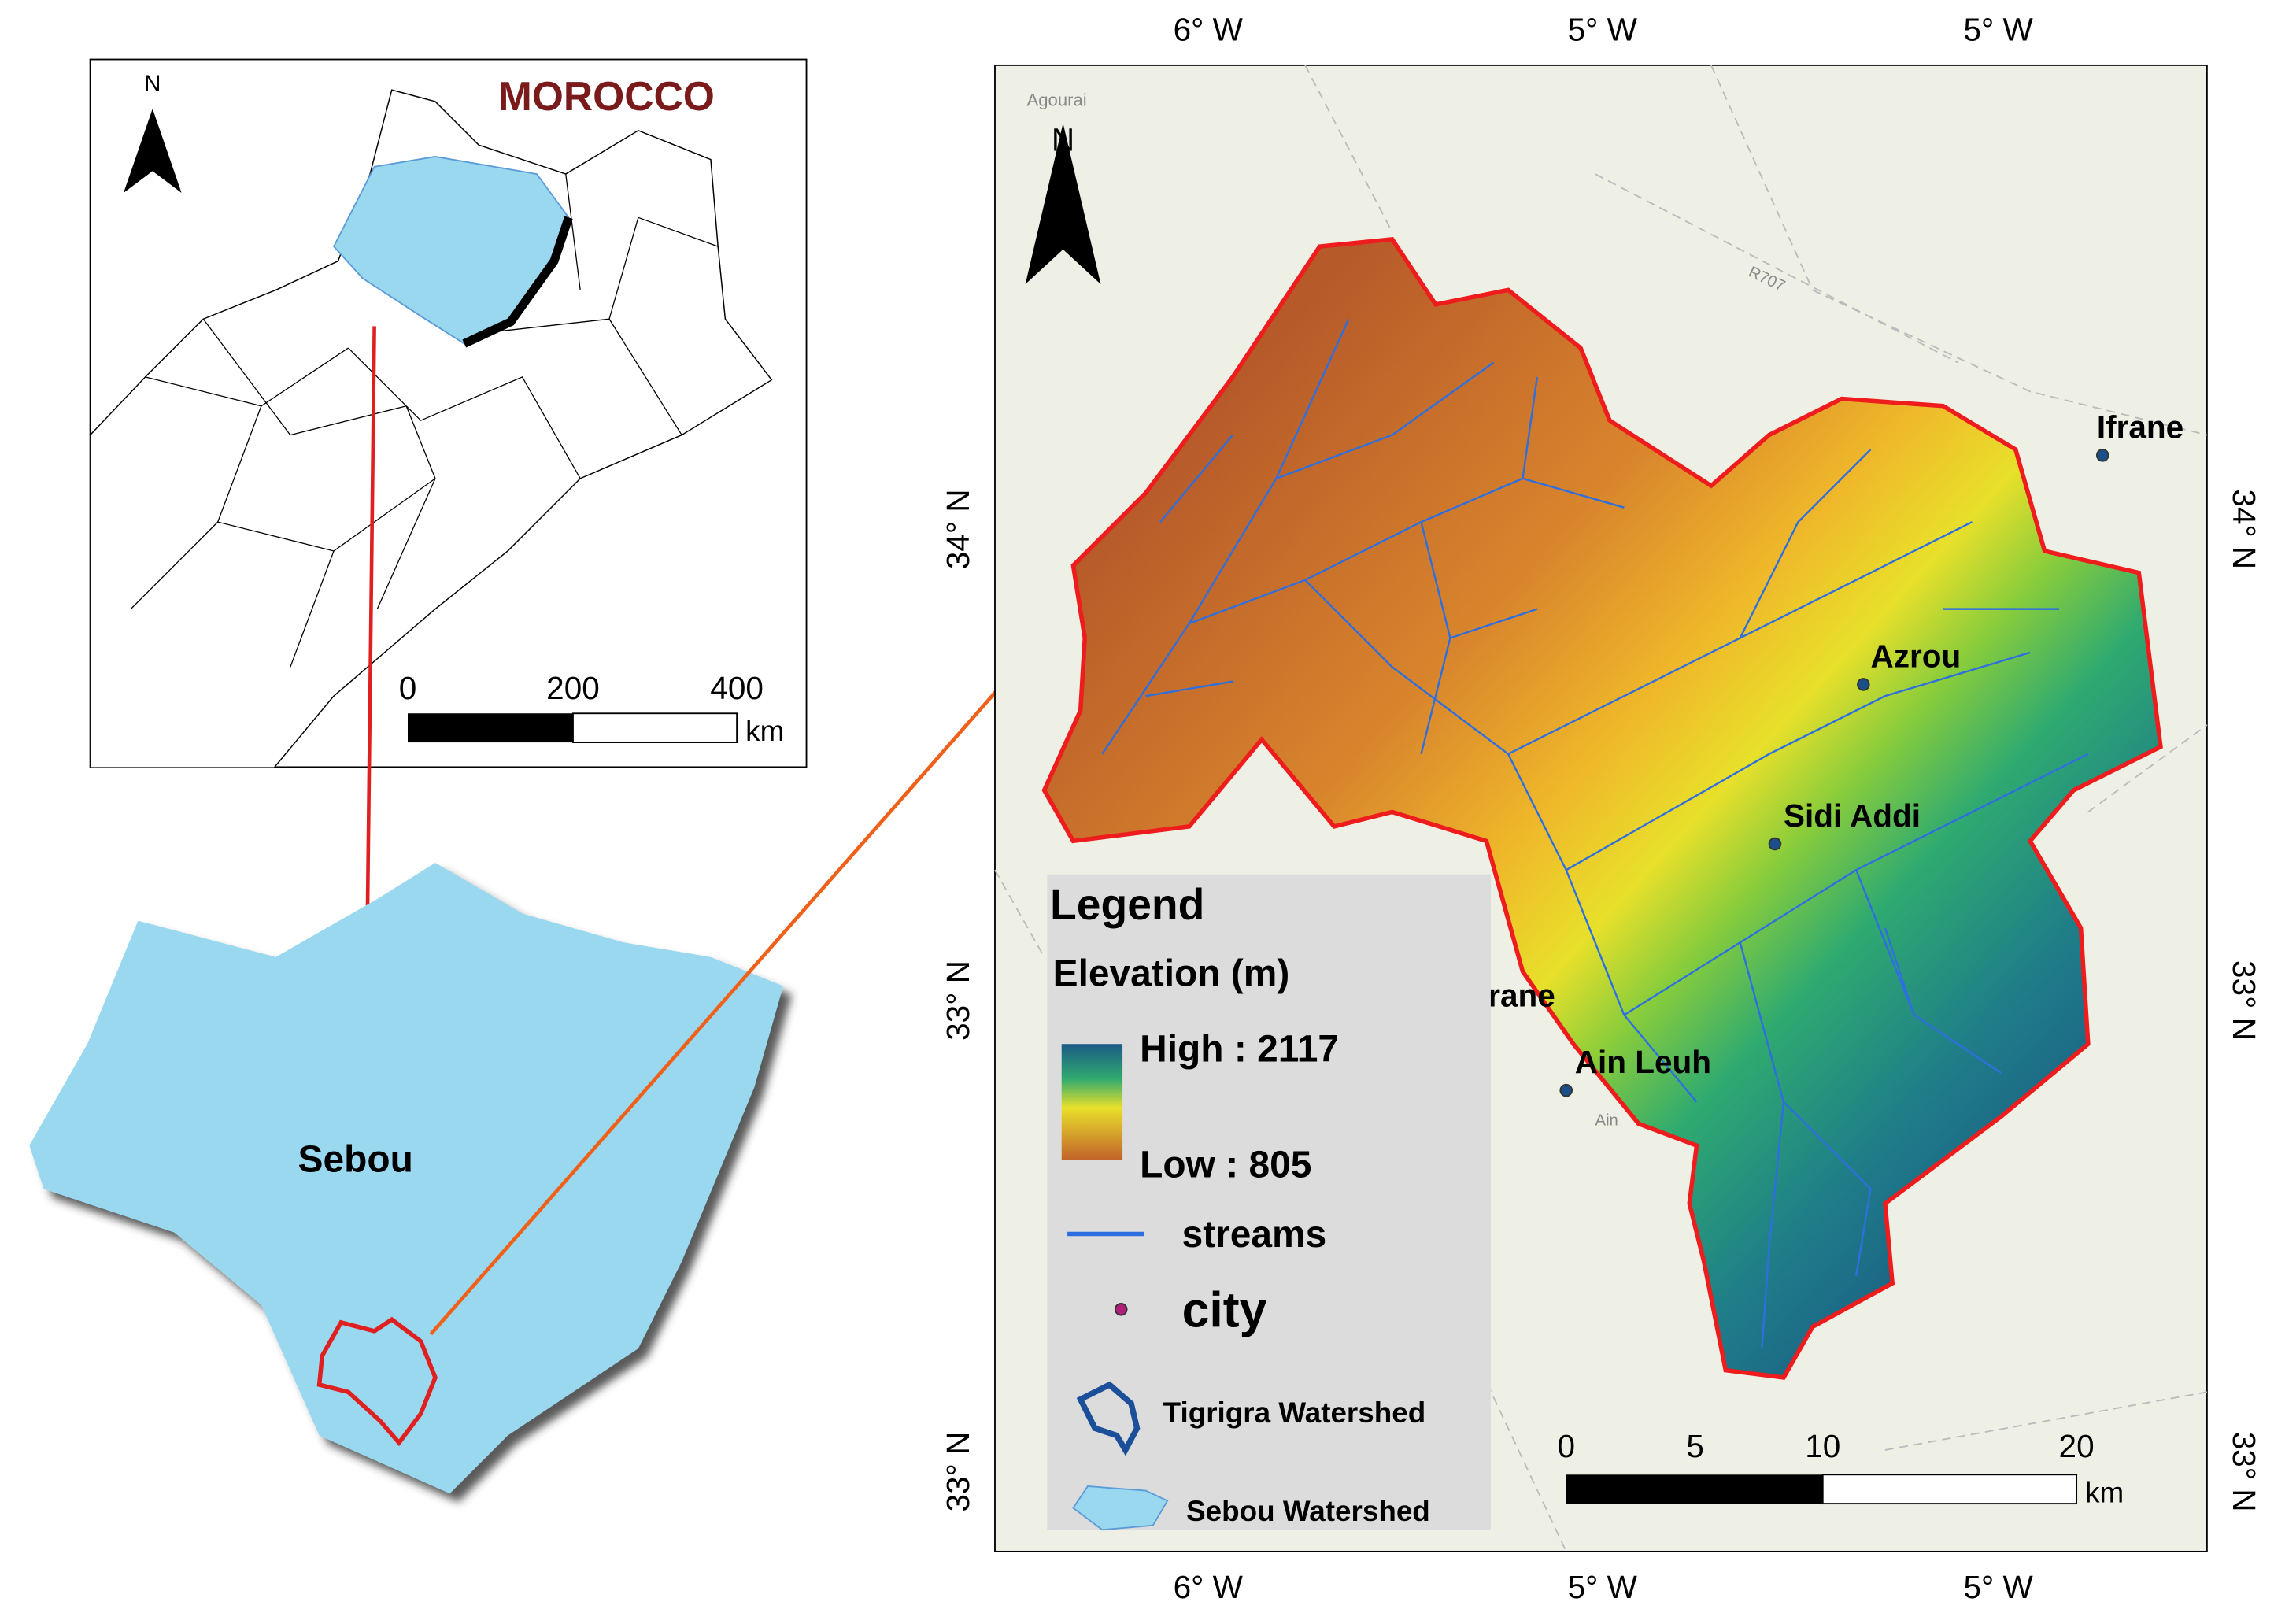 This screenshot has height=1624, width=2274. Describe the element at coordinates (1835, 753) in the screenshot. I see `cities: Ifrane Azrou Sidi Addi Ain Leuh rane` at that location.